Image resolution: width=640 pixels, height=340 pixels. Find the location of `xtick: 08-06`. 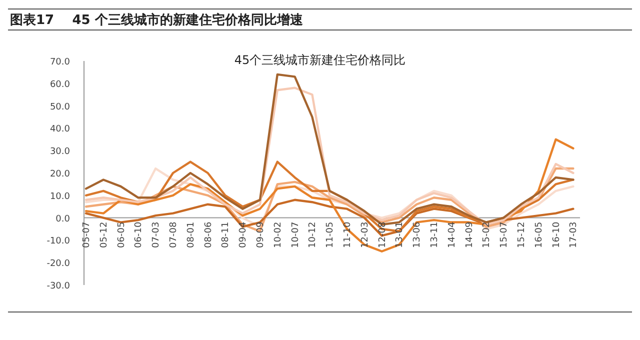

xtick: 08-06 is located at coordinates (209, 235).